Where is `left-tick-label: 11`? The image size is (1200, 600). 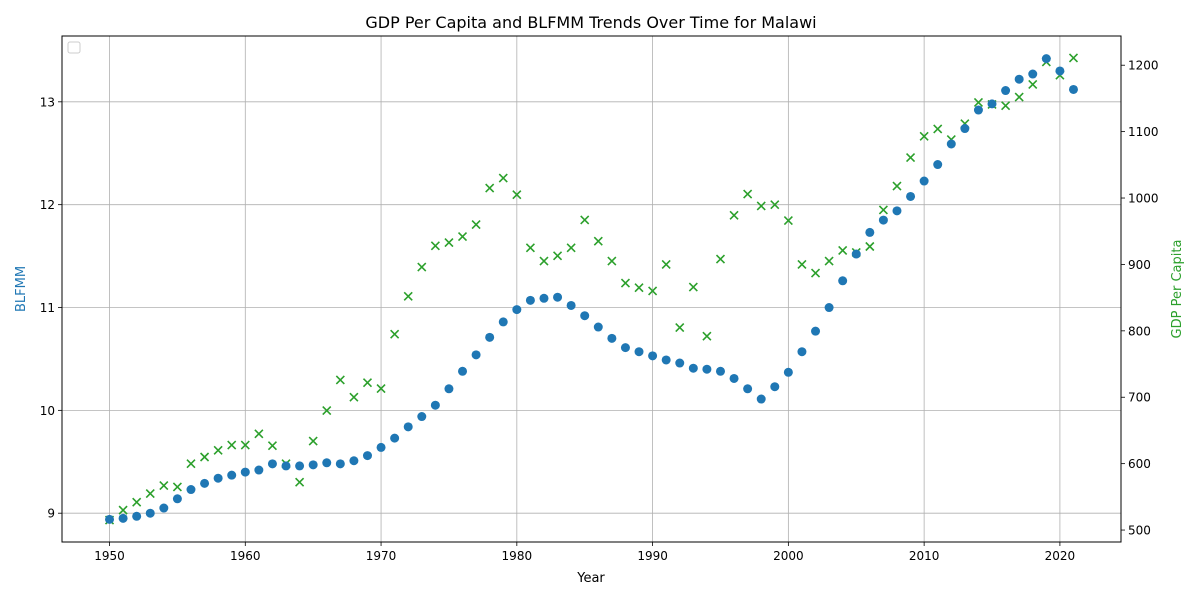
left-tick-label: 11 is located at coordinates (47, 308).